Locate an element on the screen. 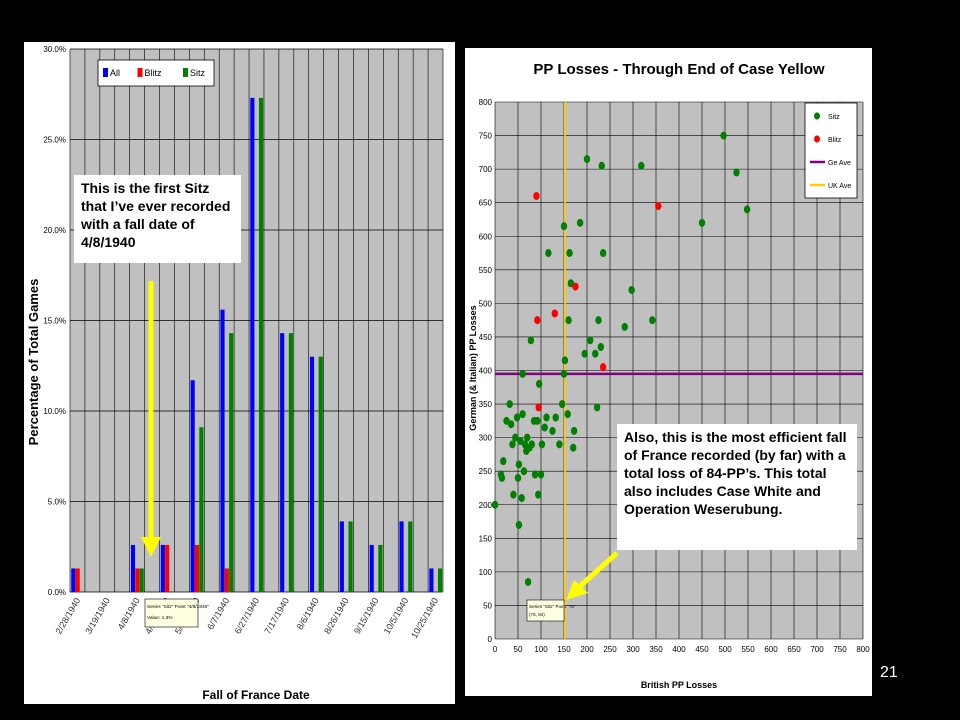  legend-swatch is located at coordinates (105, 72).